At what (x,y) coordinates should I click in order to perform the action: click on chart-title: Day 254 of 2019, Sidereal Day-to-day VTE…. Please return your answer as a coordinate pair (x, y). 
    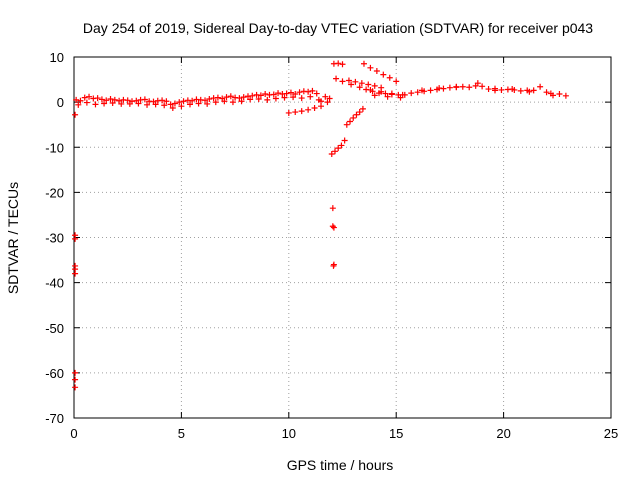
    Looking at the image, I should click on (338, 28).